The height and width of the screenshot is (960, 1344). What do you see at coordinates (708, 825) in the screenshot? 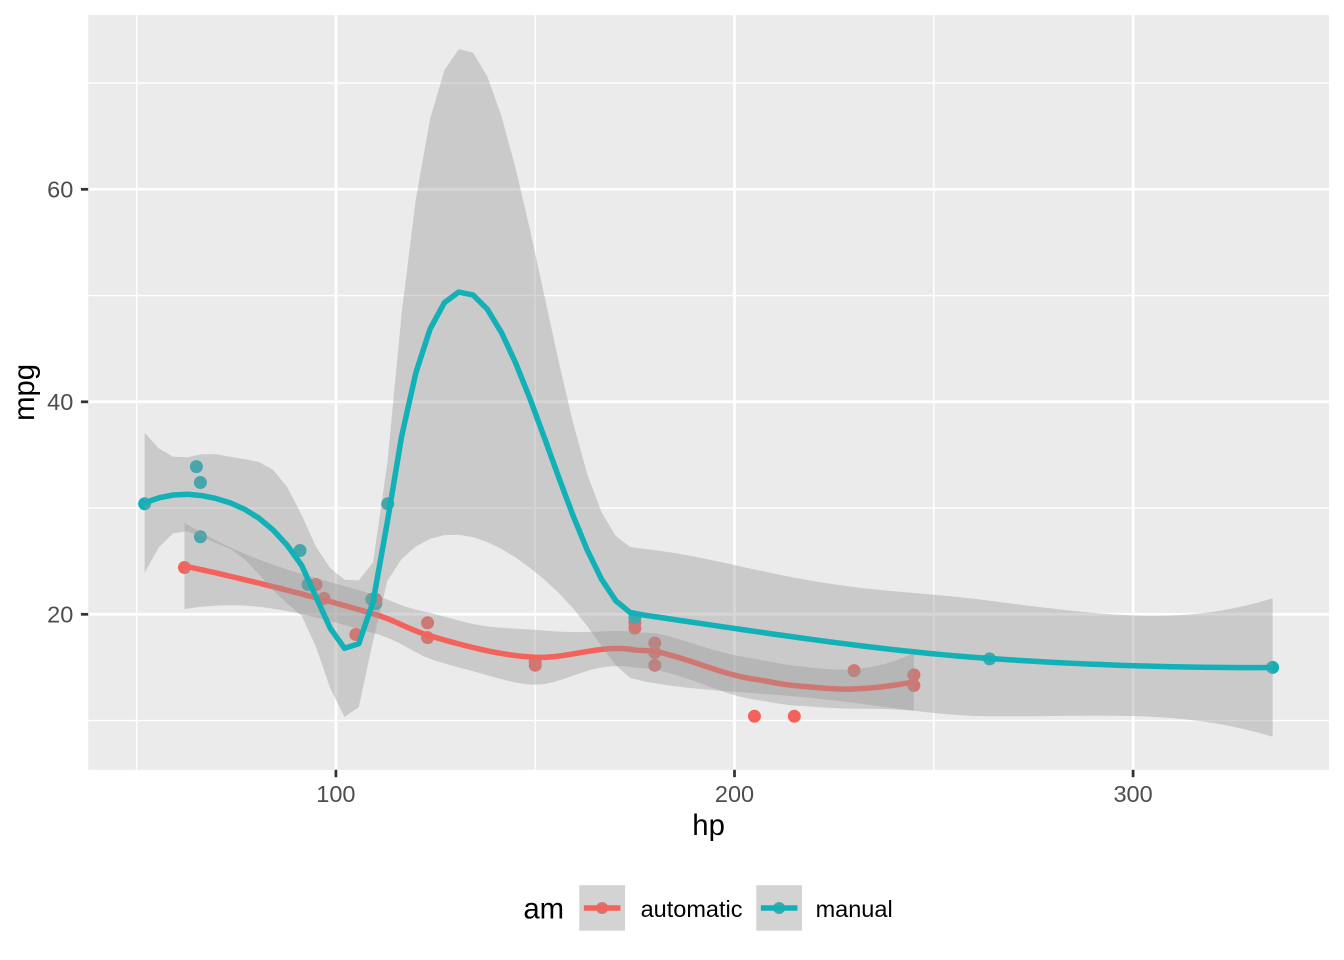
I see `svg-text: hp` at bounding box center [708, 825].